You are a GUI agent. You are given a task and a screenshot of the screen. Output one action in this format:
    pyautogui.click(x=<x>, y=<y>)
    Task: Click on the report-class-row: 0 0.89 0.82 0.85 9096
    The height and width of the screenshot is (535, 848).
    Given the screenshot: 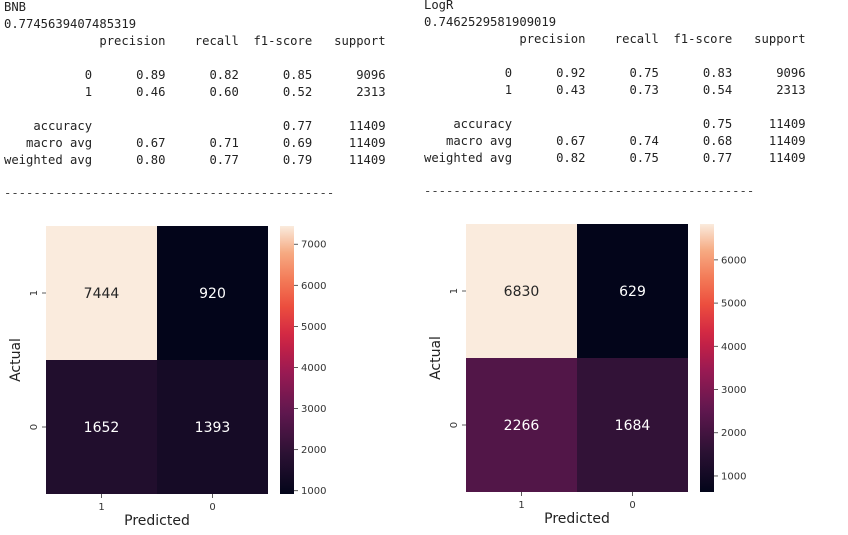 What is the action you would take?
    pyautogui.click(x=195, y=75)
    